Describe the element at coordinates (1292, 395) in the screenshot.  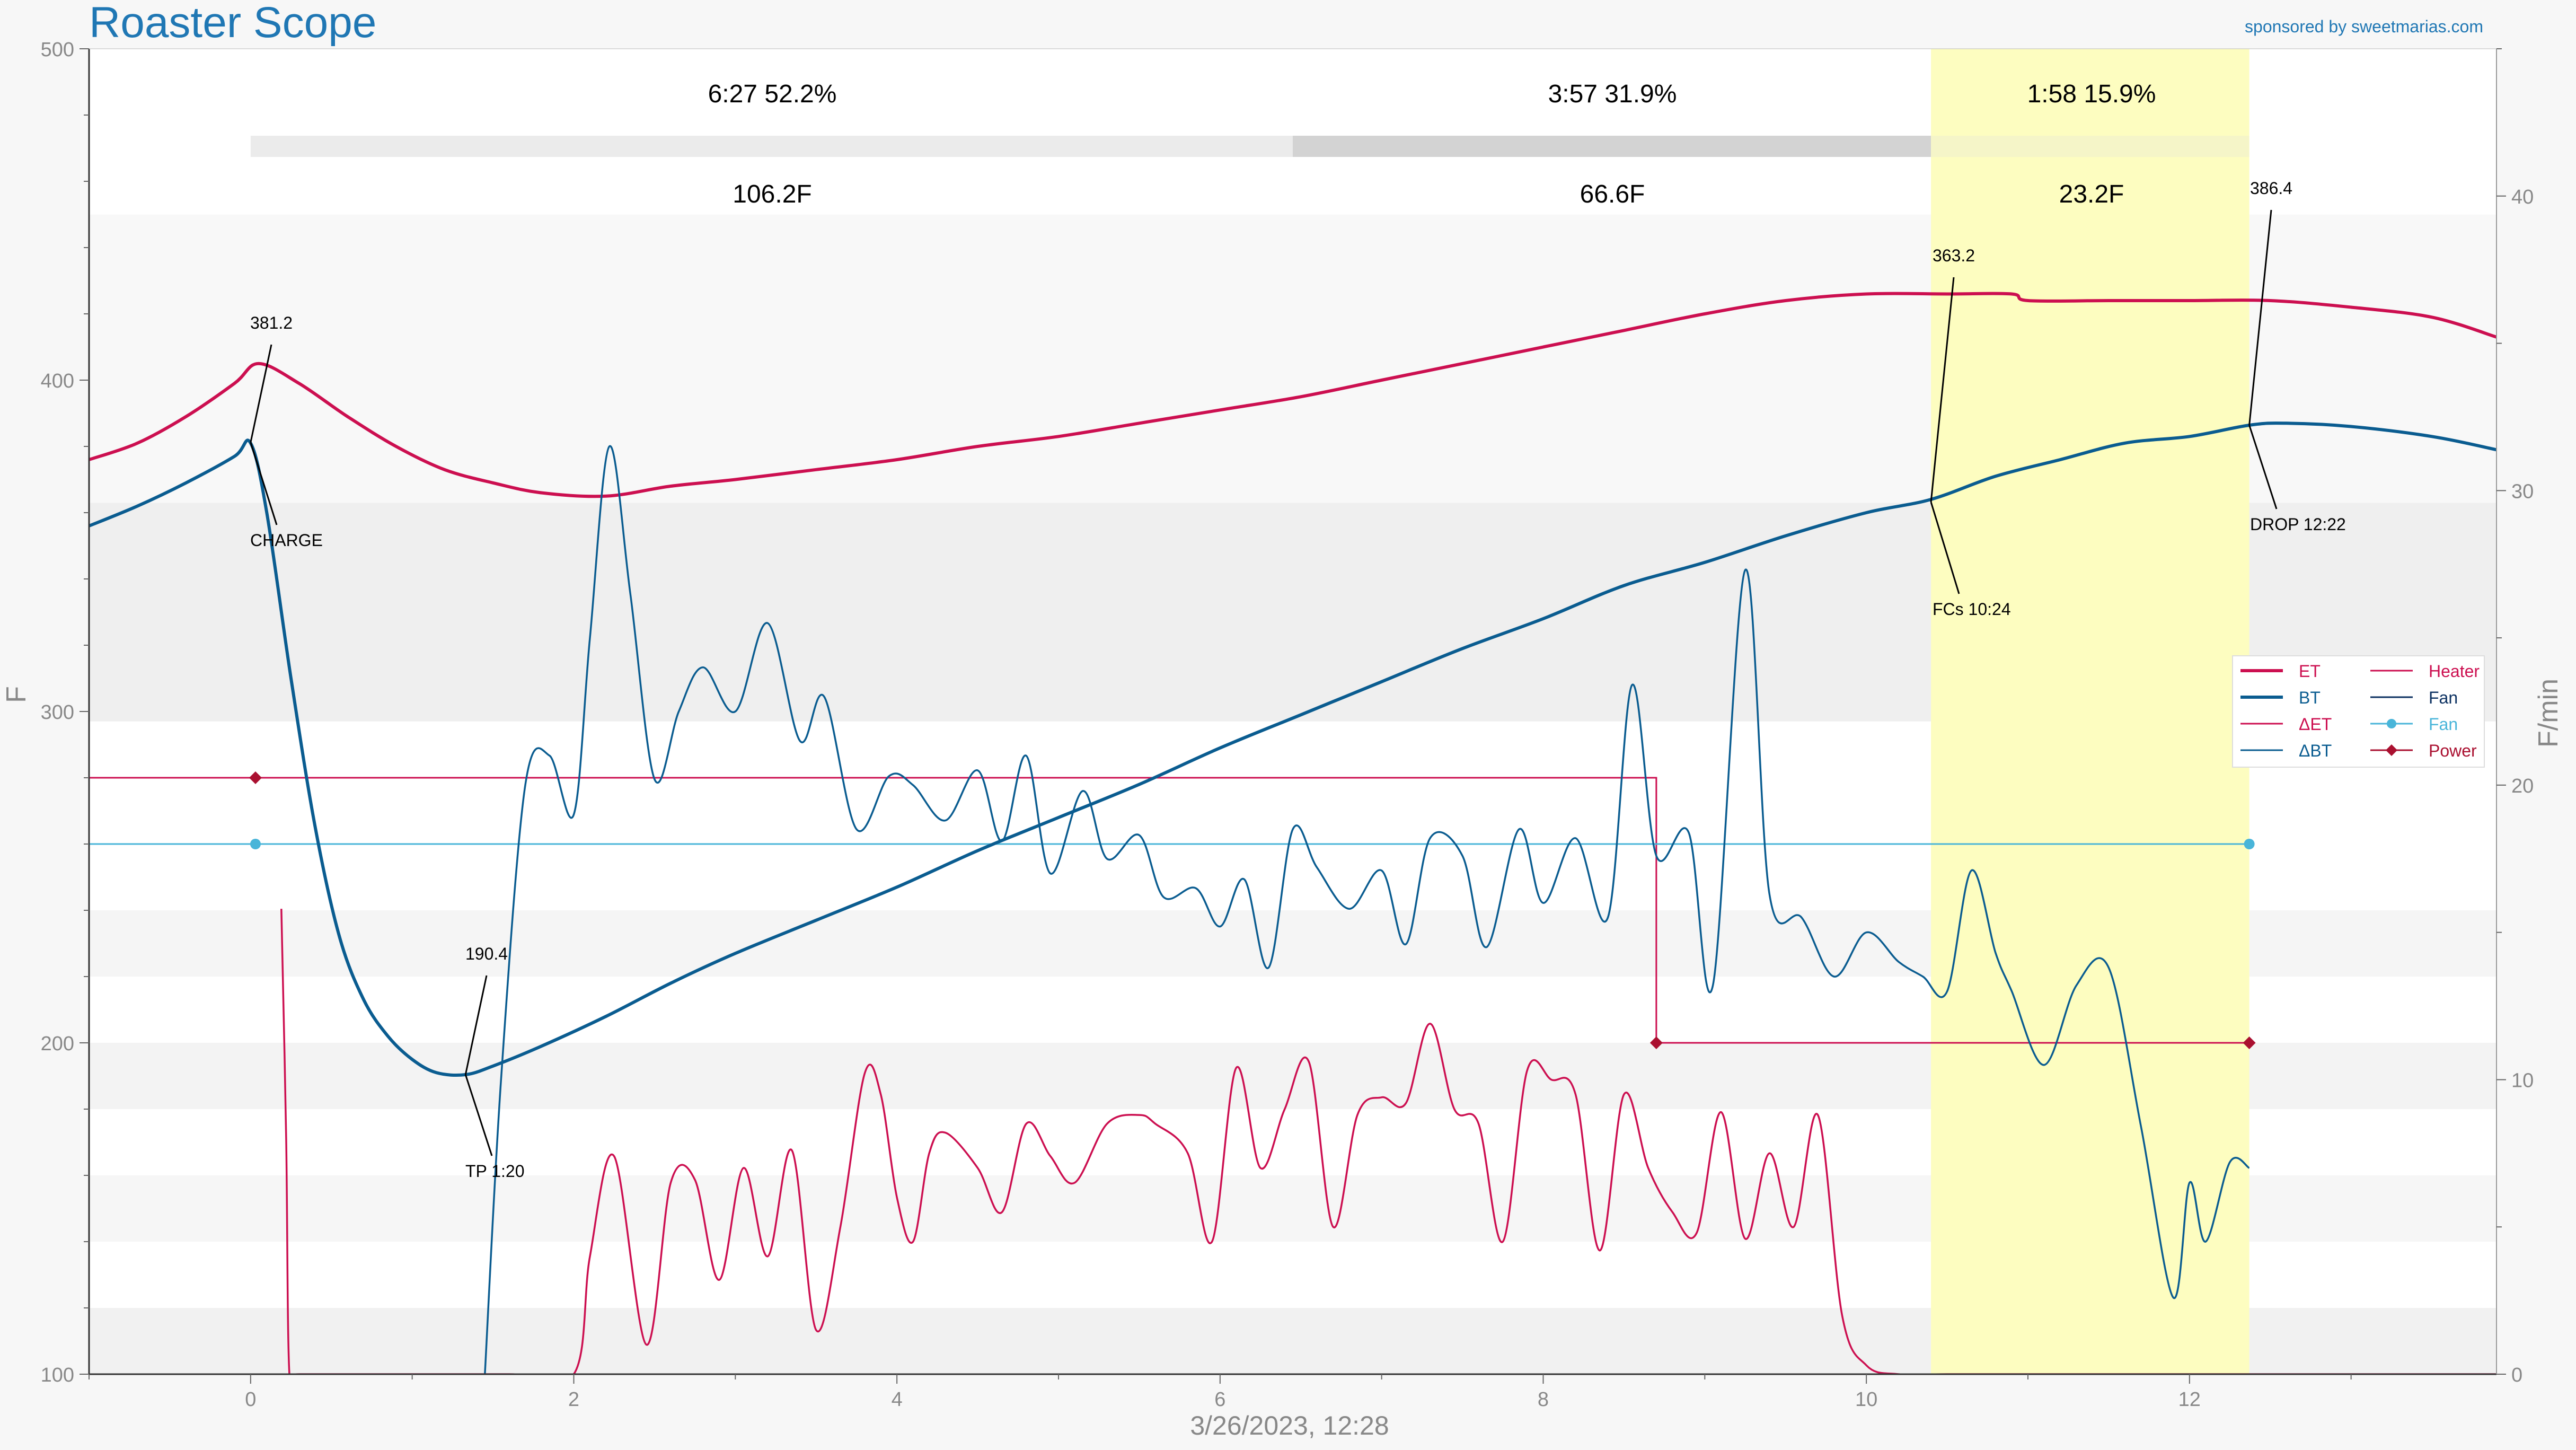
I see `series-et-line` at that location.